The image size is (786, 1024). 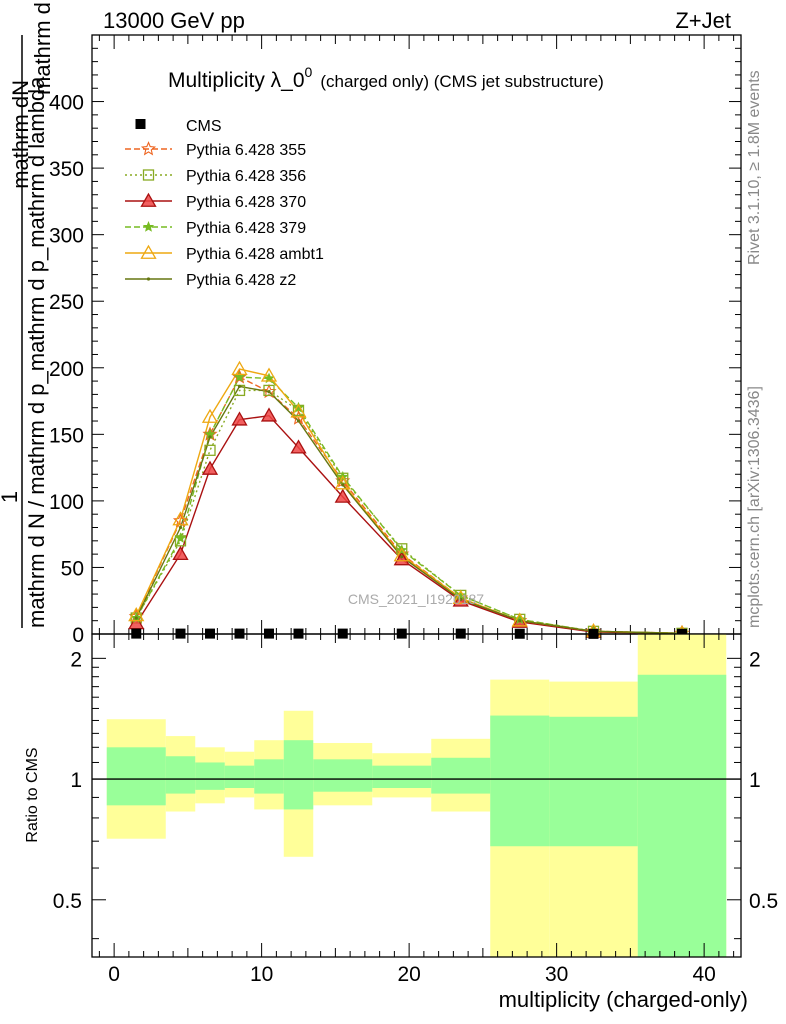 What do you see at coordinates (66, 302) in the screenshot?
I see `main-ytick-label: 250` at bounding box center [66, 302].